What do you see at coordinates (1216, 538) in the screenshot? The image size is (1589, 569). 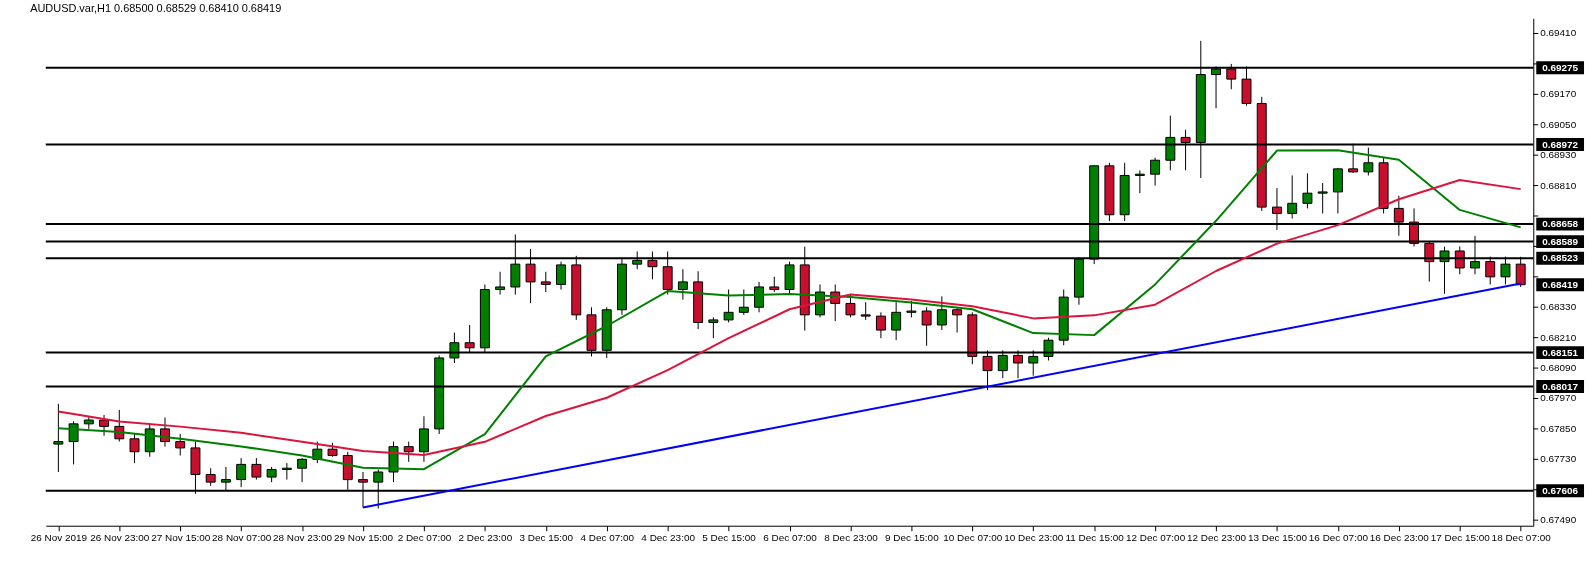 I see `x-tick-label: 12 Dec 23:00` at bounding box center [1216, 538].